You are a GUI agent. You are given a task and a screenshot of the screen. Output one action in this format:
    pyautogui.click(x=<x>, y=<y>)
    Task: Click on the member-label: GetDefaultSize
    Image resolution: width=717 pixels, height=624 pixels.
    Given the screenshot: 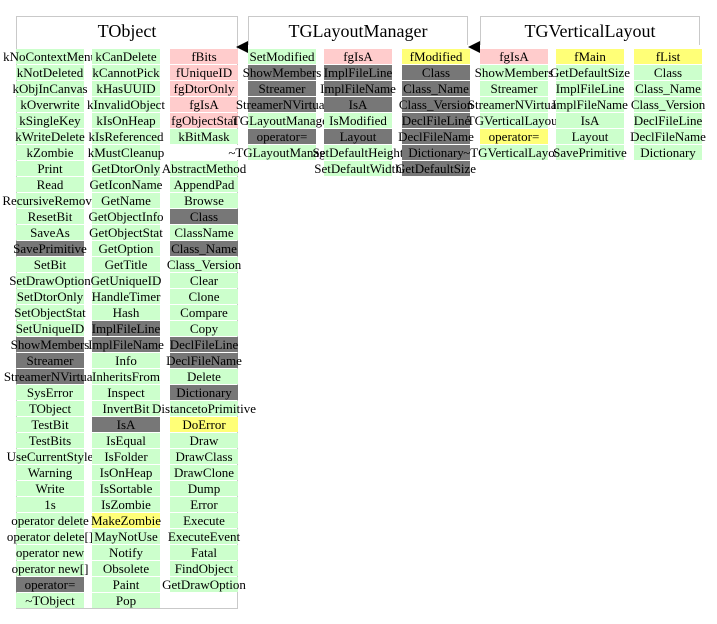 What is the action you would take?
    pyautogui.click(x=436, y=168)
    